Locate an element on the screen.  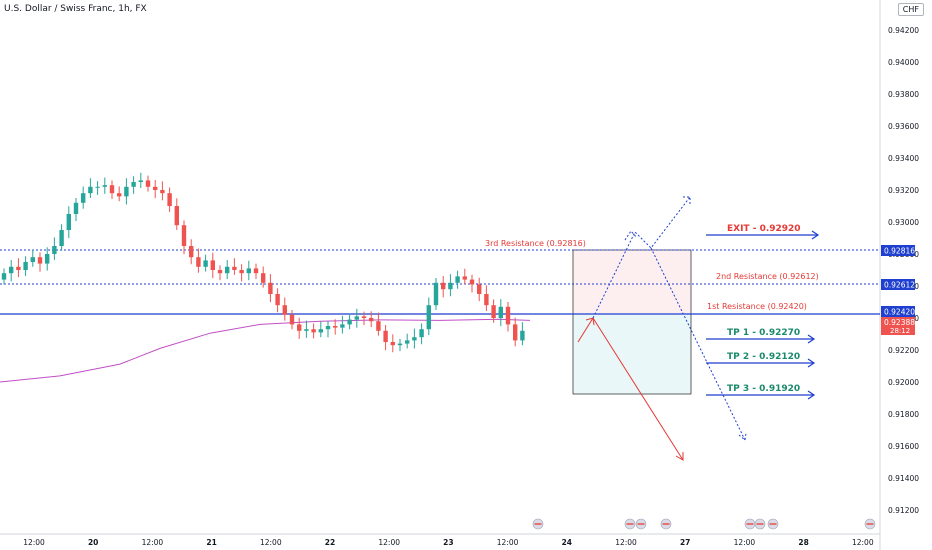
exit-projection-path is located at coordinates (698, 344).